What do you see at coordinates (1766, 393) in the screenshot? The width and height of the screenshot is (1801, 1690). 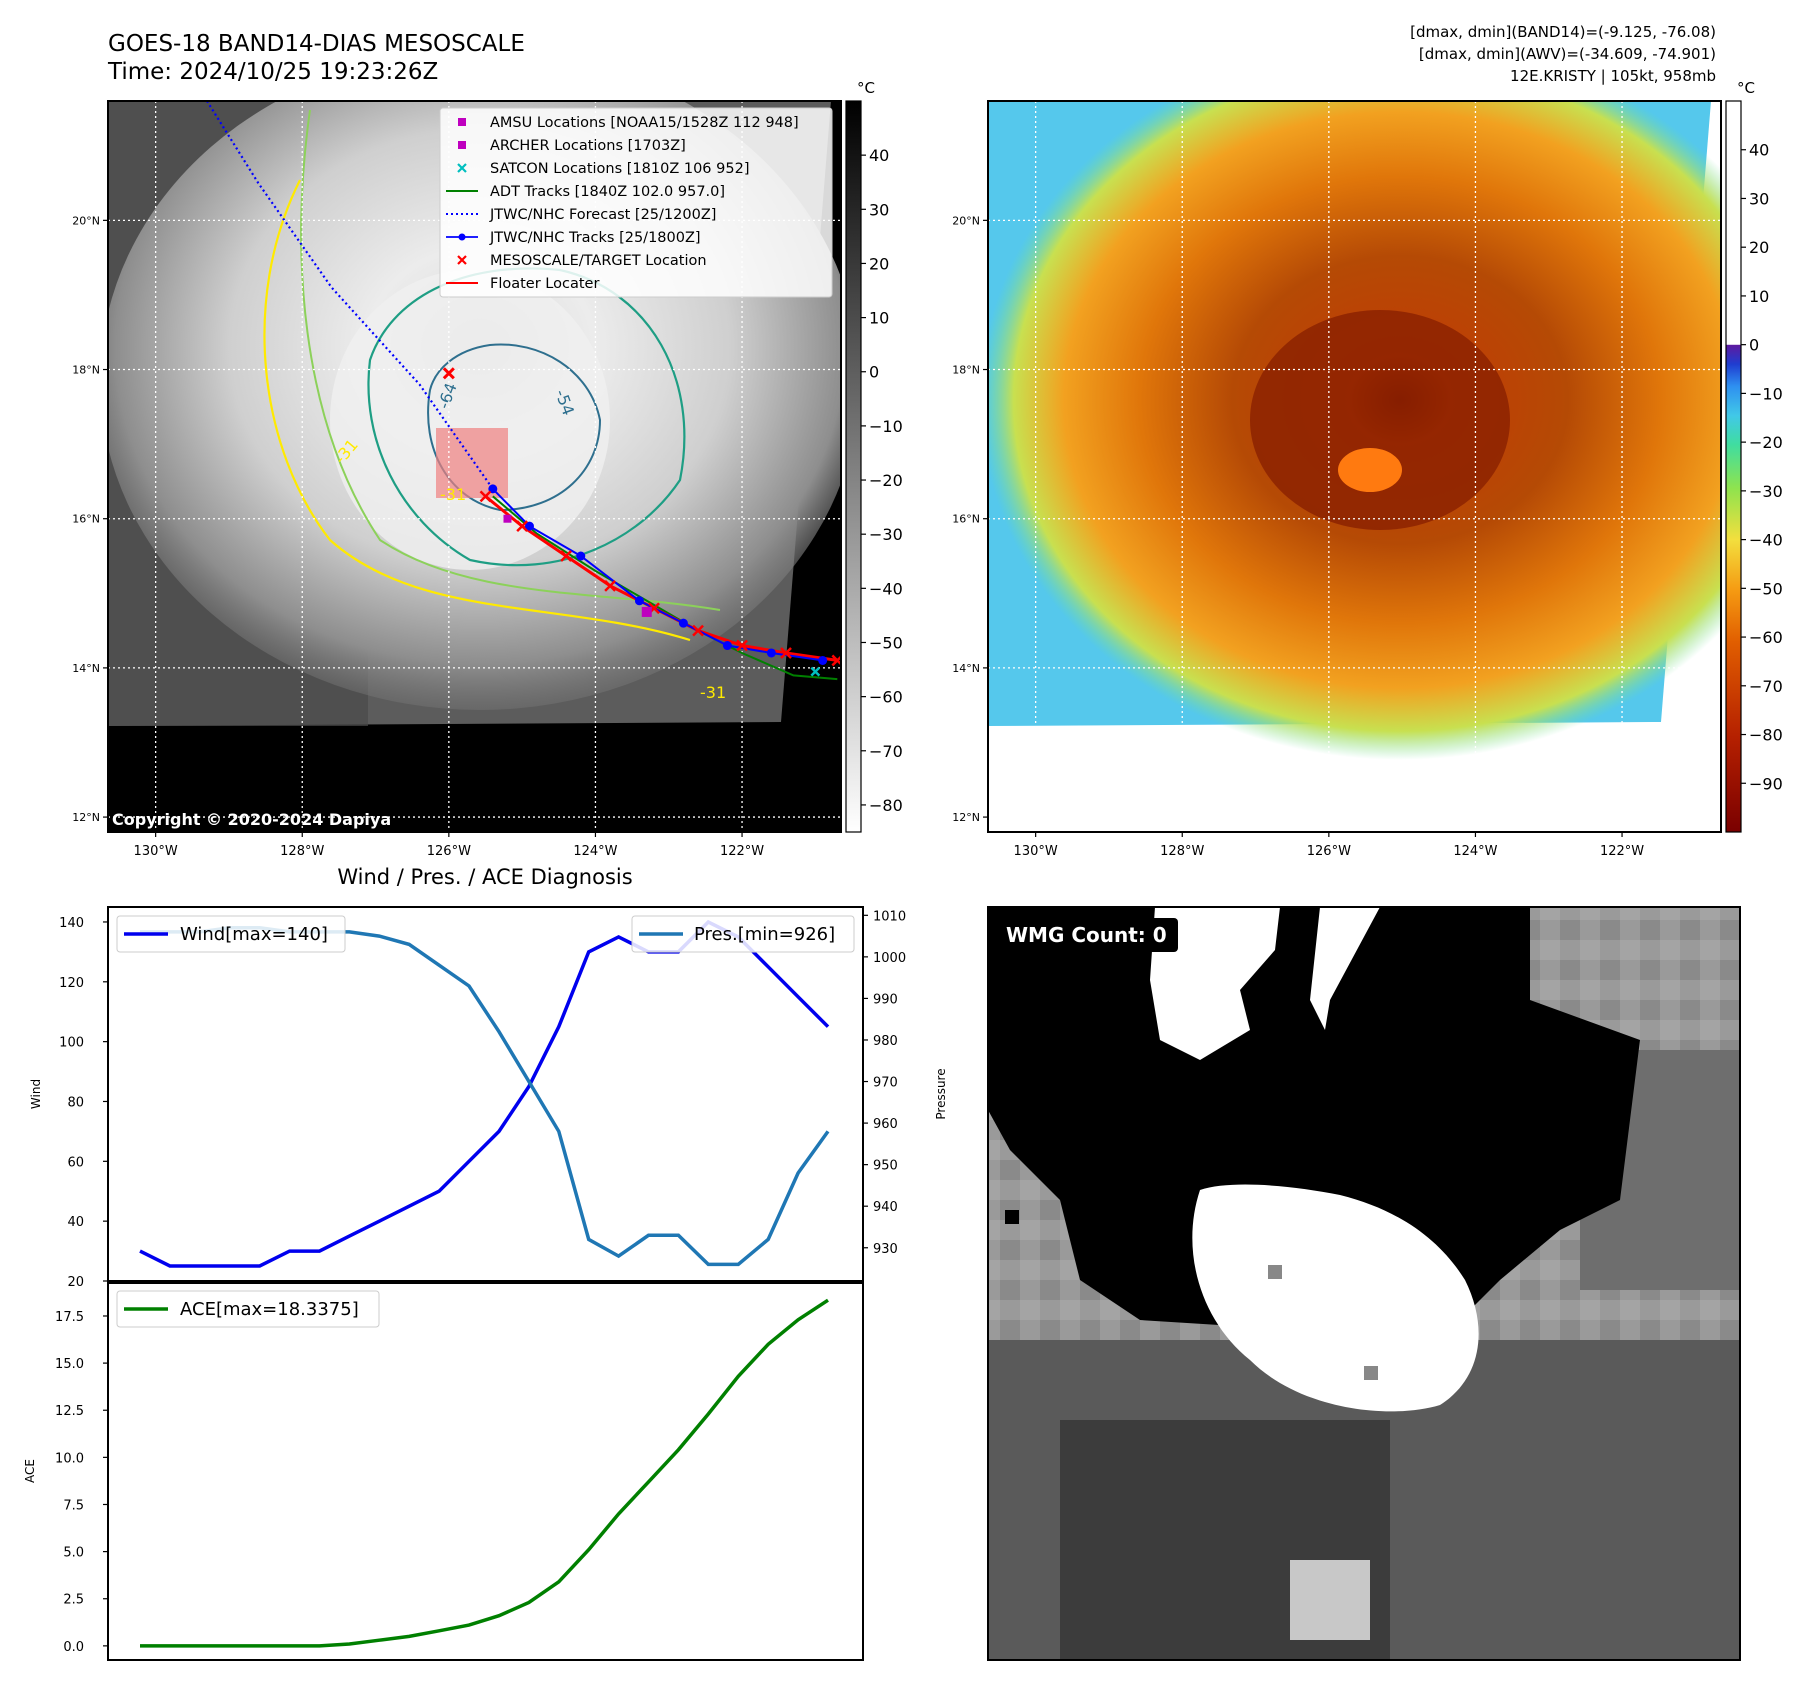 I see `colorbar-tick-label: −10` at bounding box center [1766, 393].